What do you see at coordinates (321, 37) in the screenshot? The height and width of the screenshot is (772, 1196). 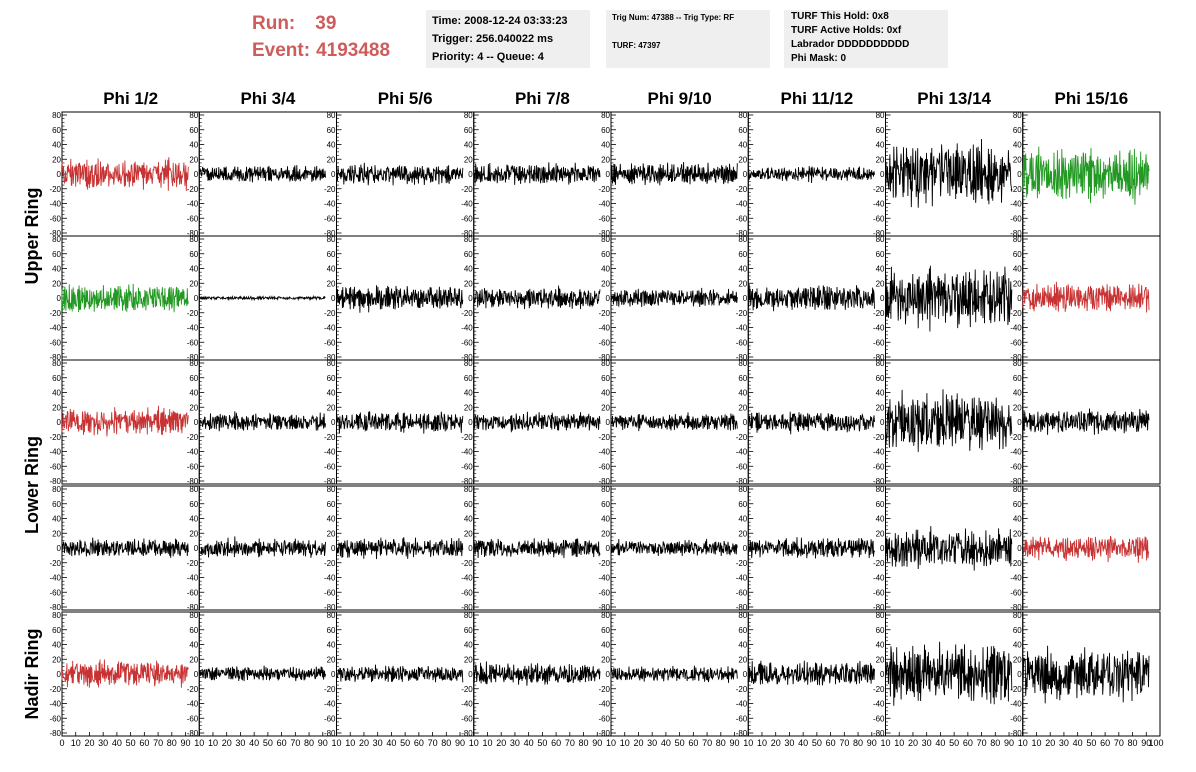 I see `run-info: Run: 39 Event: 4193488` at bounding box center [321, 37].